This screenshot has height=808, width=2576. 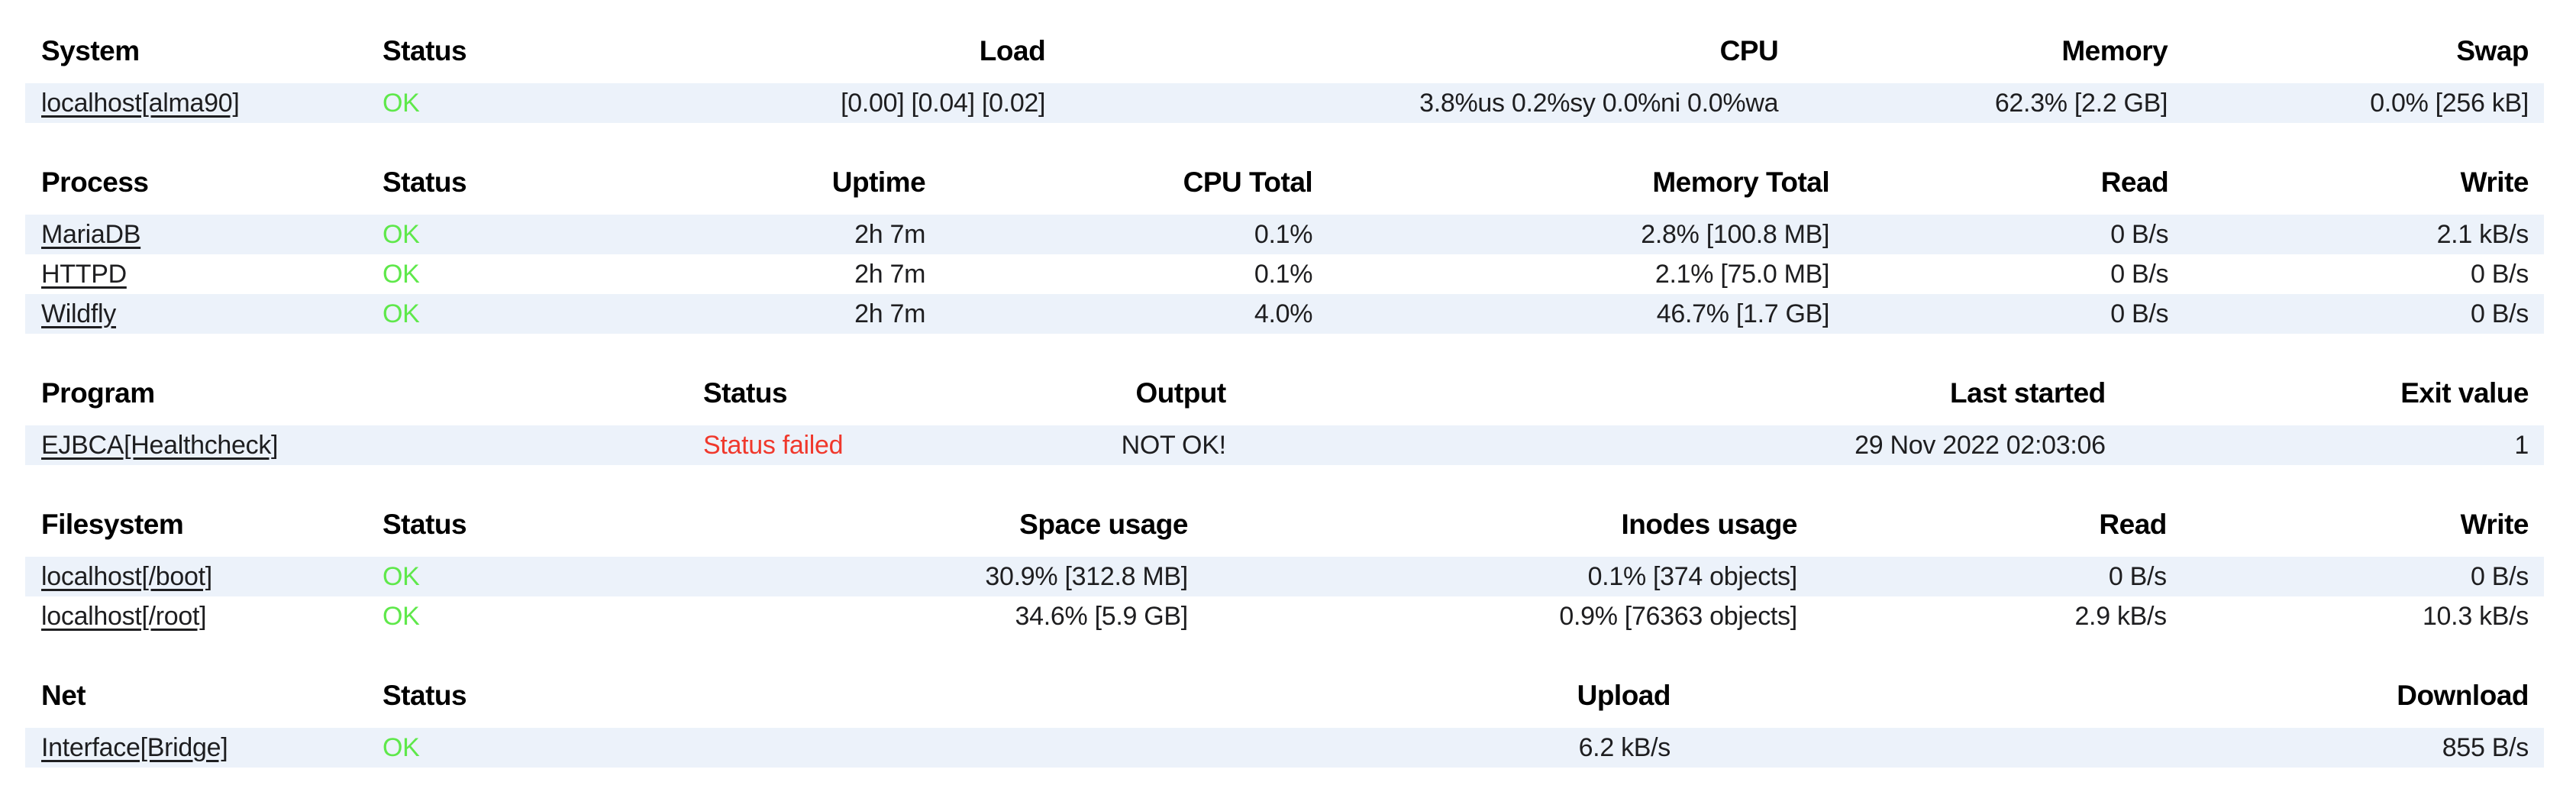 I want to click on col-header-cpu: CPU, so click(x=1749, y=50).